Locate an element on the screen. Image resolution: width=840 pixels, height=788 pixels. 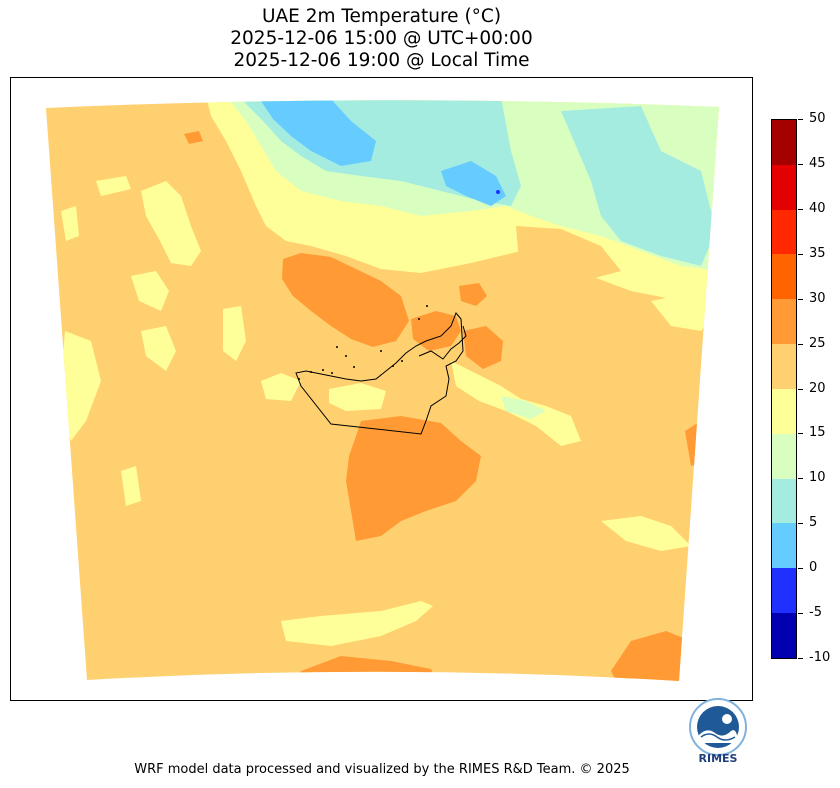
colorbar-segments is located at coordinates (784, 389).